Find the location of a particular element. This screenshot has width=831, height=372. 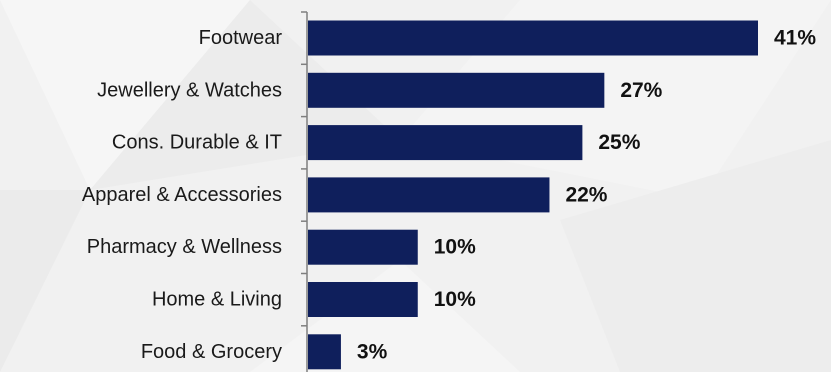

category-label: Apparel & Accessories is located at coordinates (182, 195).